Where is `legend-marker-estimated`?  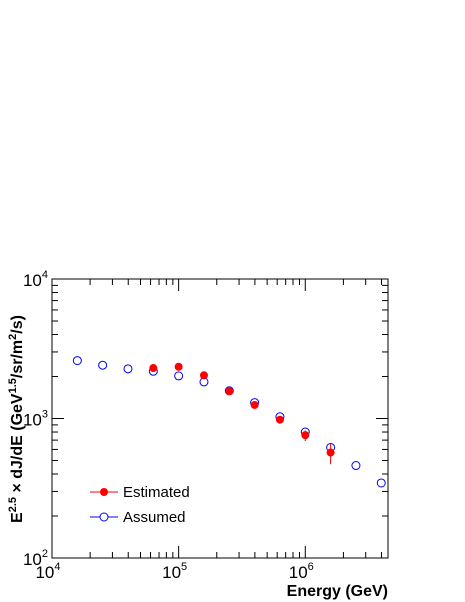
legend-marker-estimated is located at coordinates (104, 492).